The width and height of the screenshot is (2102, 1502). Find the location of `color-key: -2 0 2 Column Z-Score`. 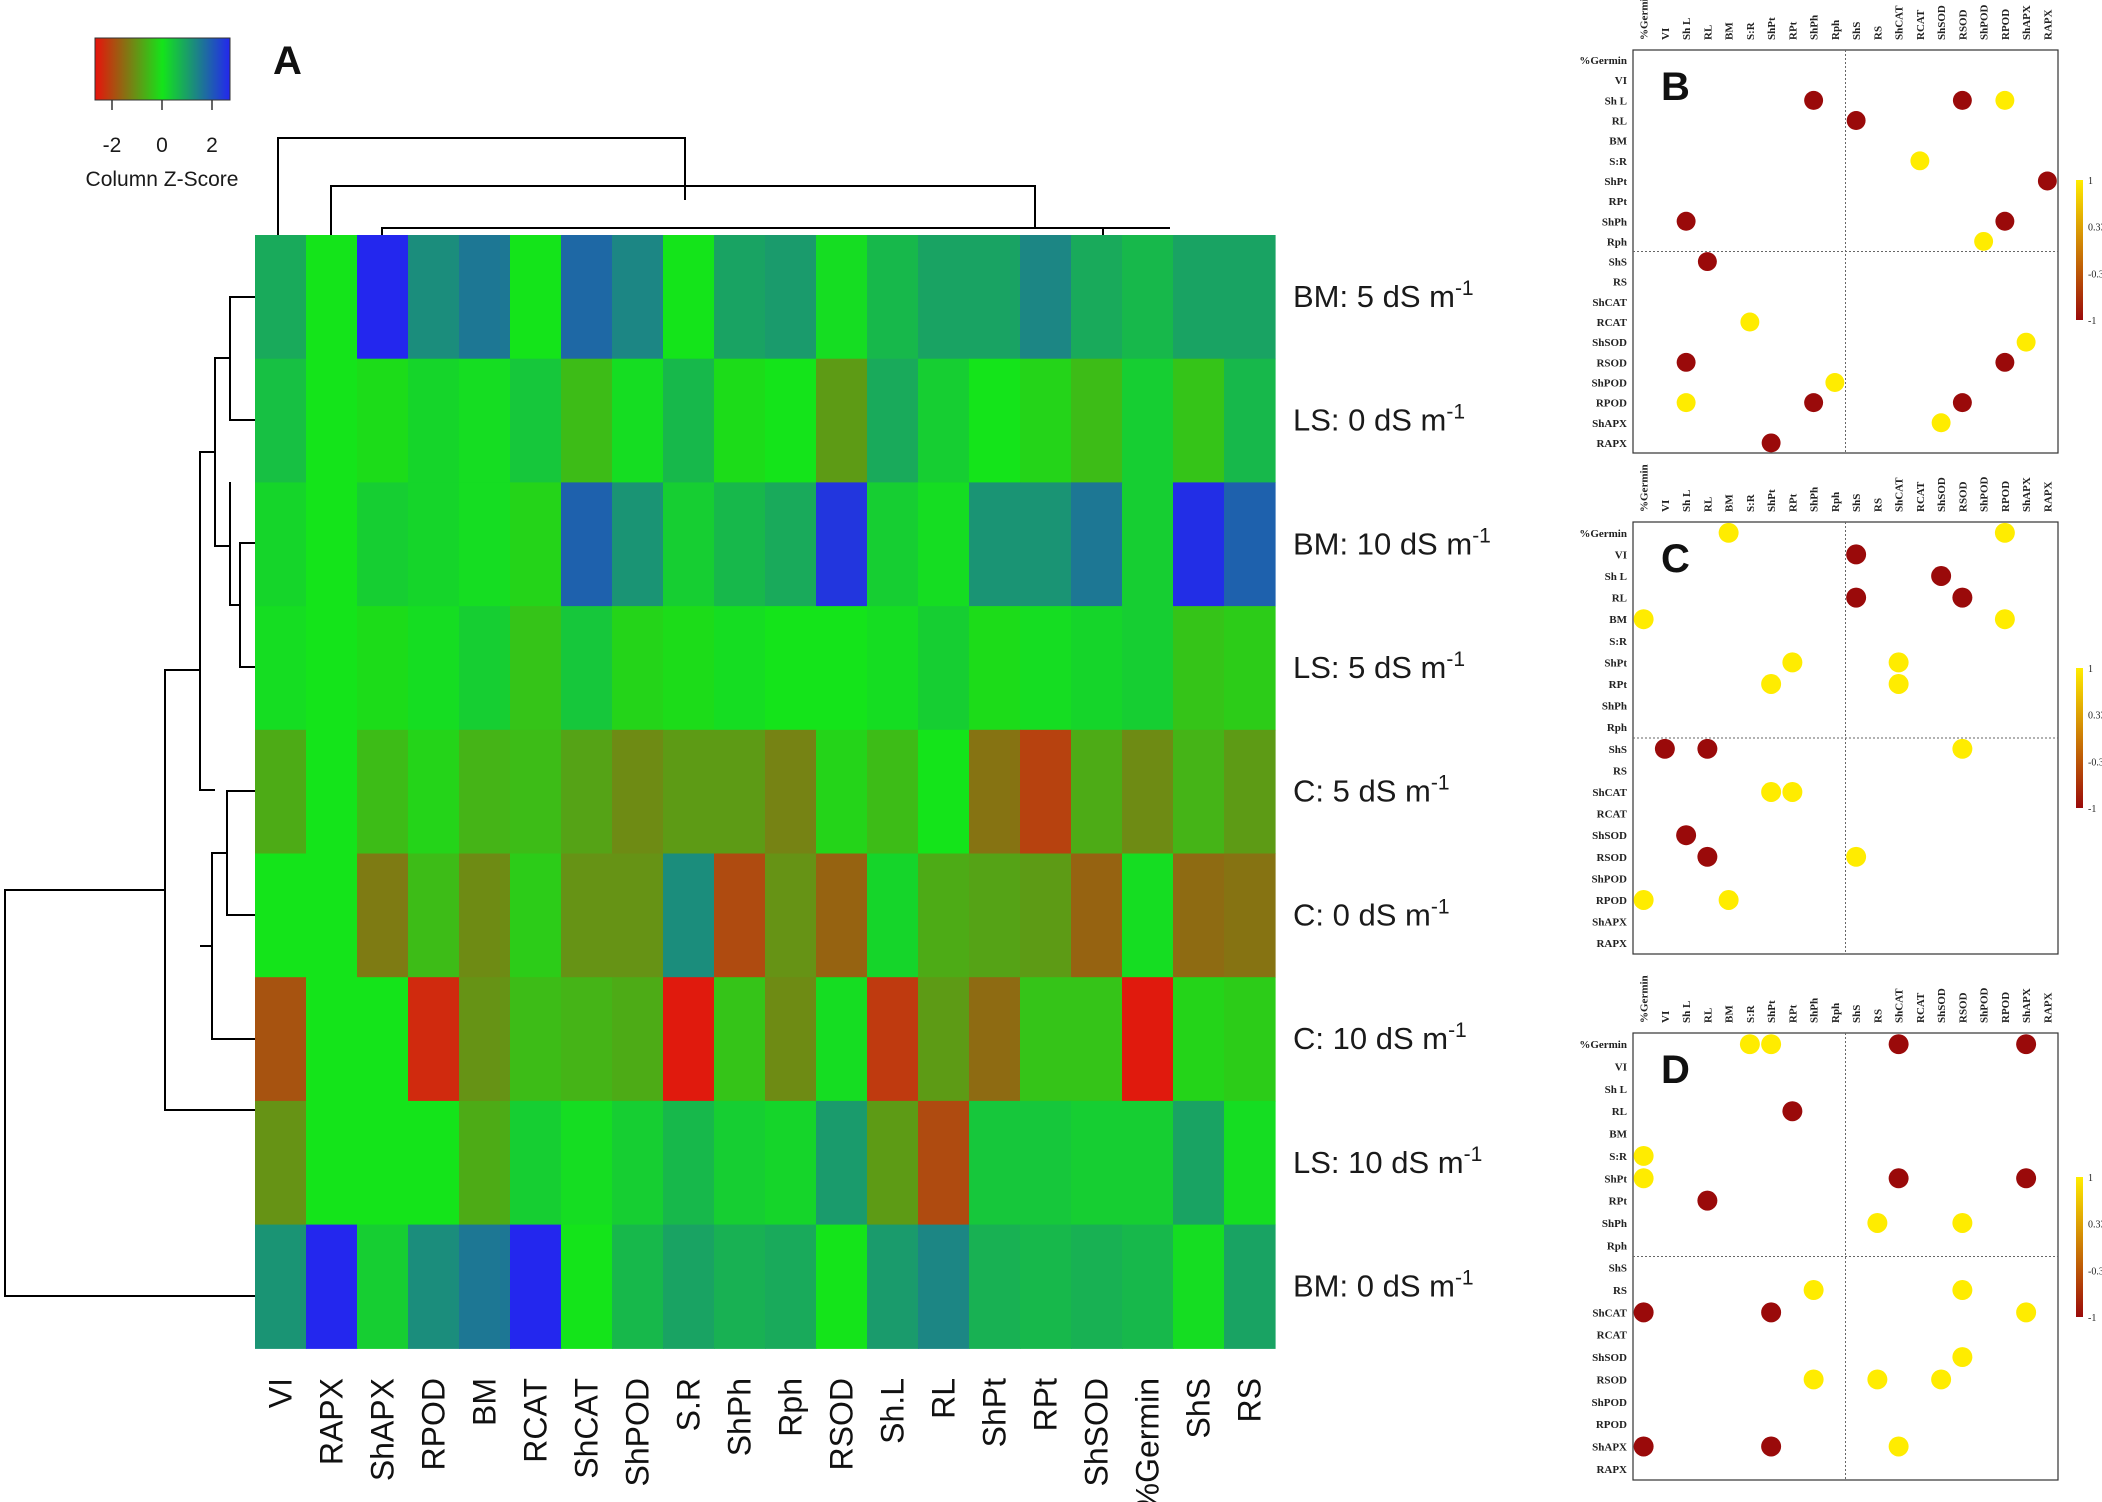

color-key: -2 0 2 Column Z-Score is located at coordinates (162, 114).